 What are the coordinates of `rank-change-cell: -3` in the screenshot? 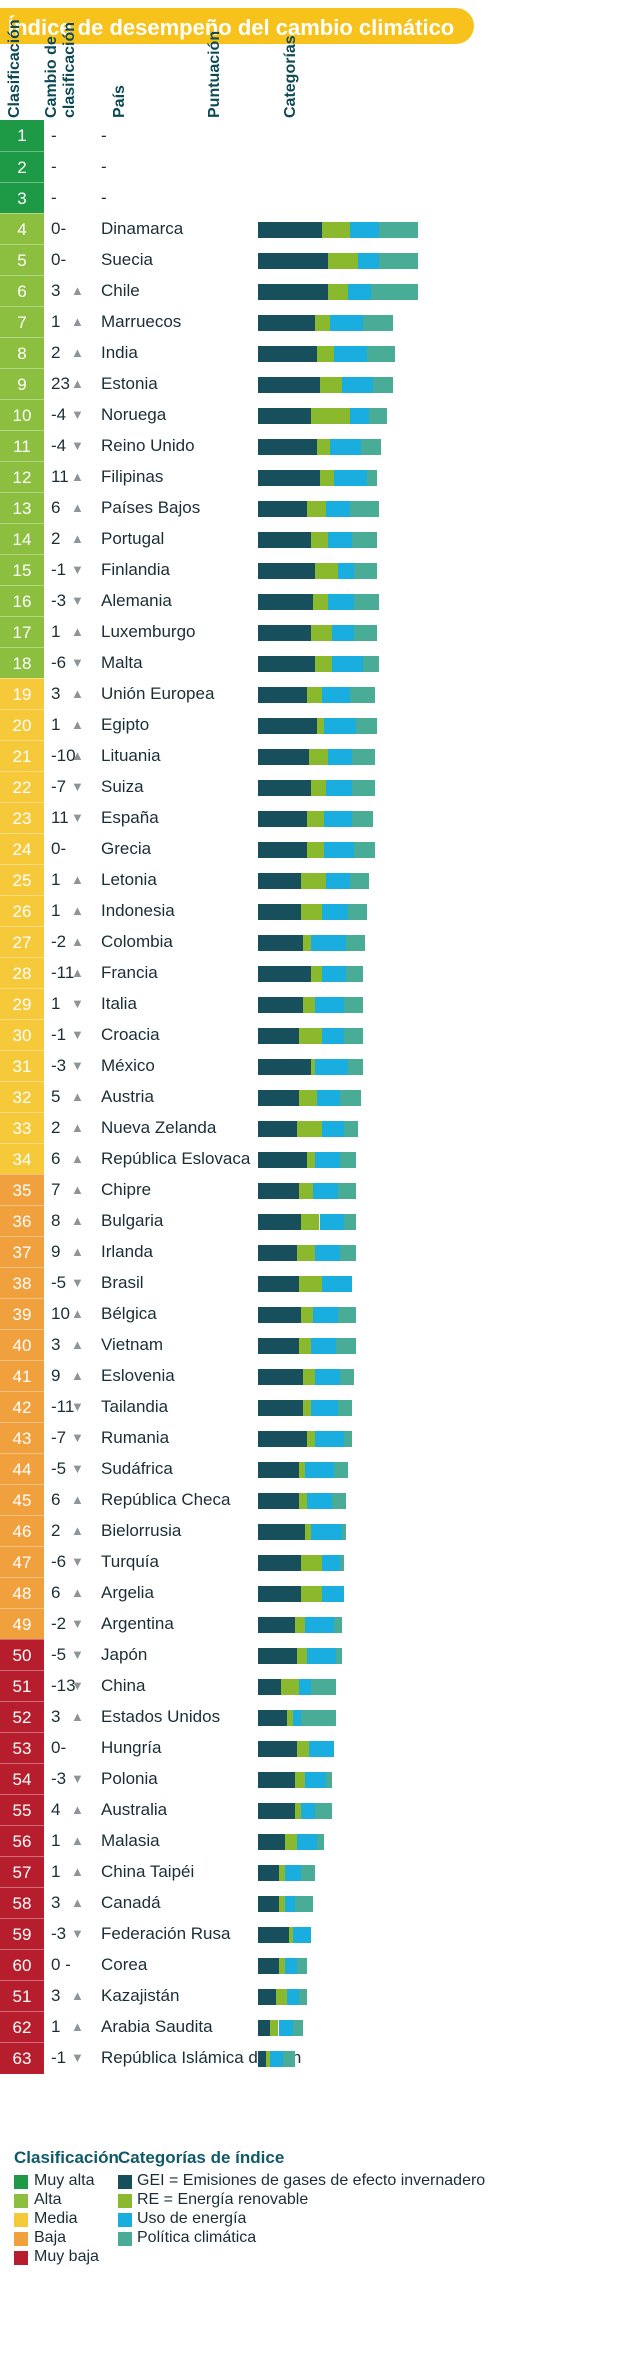 It's located at (59, 1065).